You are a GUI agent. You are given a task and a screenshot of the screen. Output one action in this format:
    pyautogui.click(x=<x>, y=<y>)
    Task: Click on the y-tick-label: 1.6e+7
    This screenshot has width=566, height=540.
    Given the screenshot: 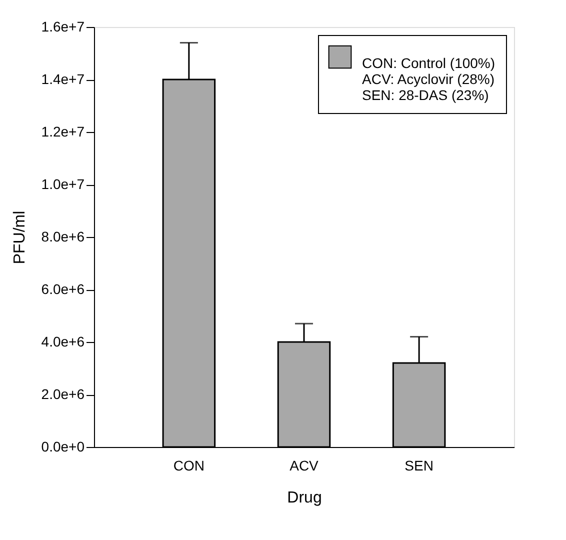 What is the action you would take?
    pyautogui.click(x=63, y=26)
    